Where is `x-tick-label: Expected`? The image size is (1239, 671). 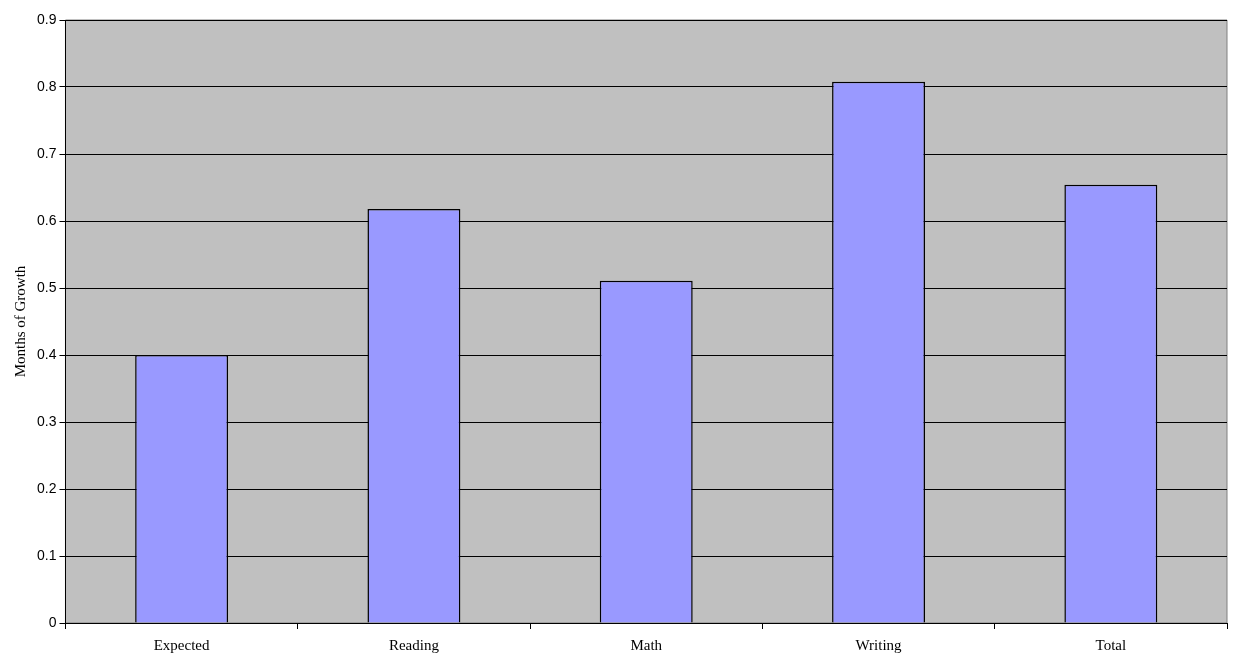
x-tick-label: Expected is located at coordinates (182, 644).